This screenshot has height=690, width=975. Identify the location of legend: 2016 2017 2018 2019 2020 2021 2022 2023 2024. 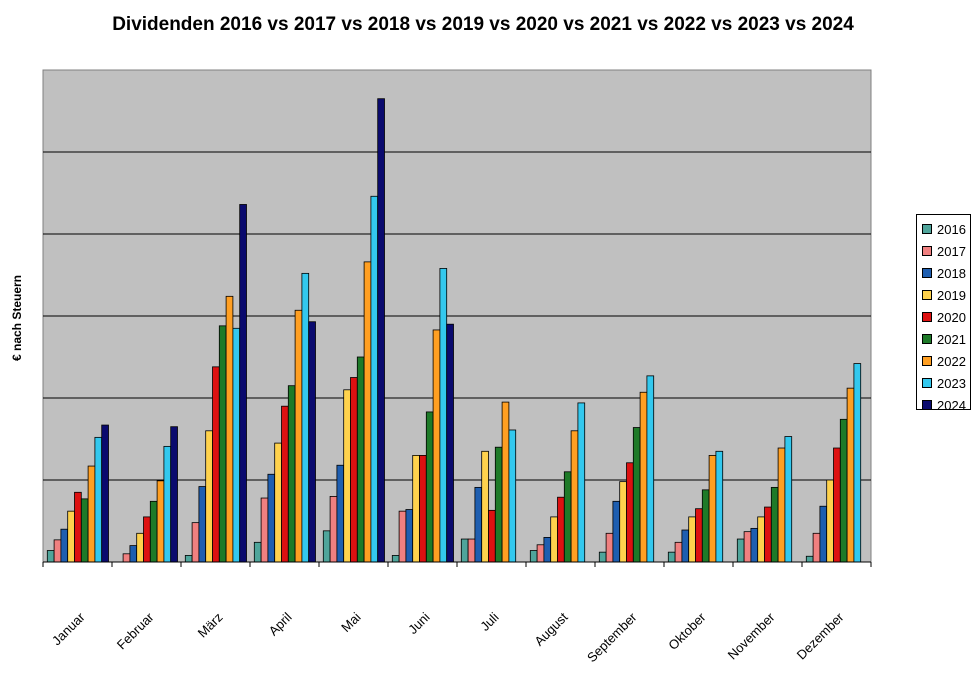
(943, 313).